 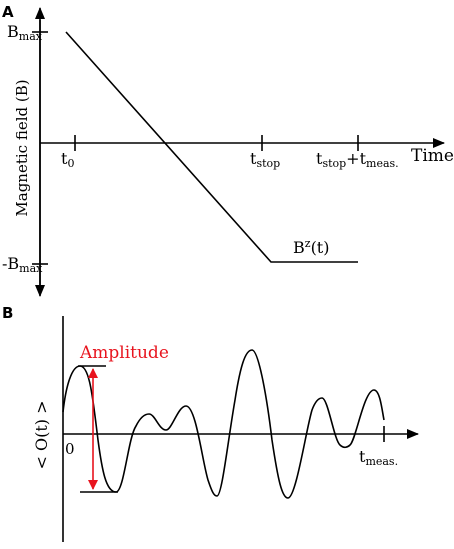 I want to click on panel-a-y-axis-label: Magnetic field (B), so click(x=22, y=147).